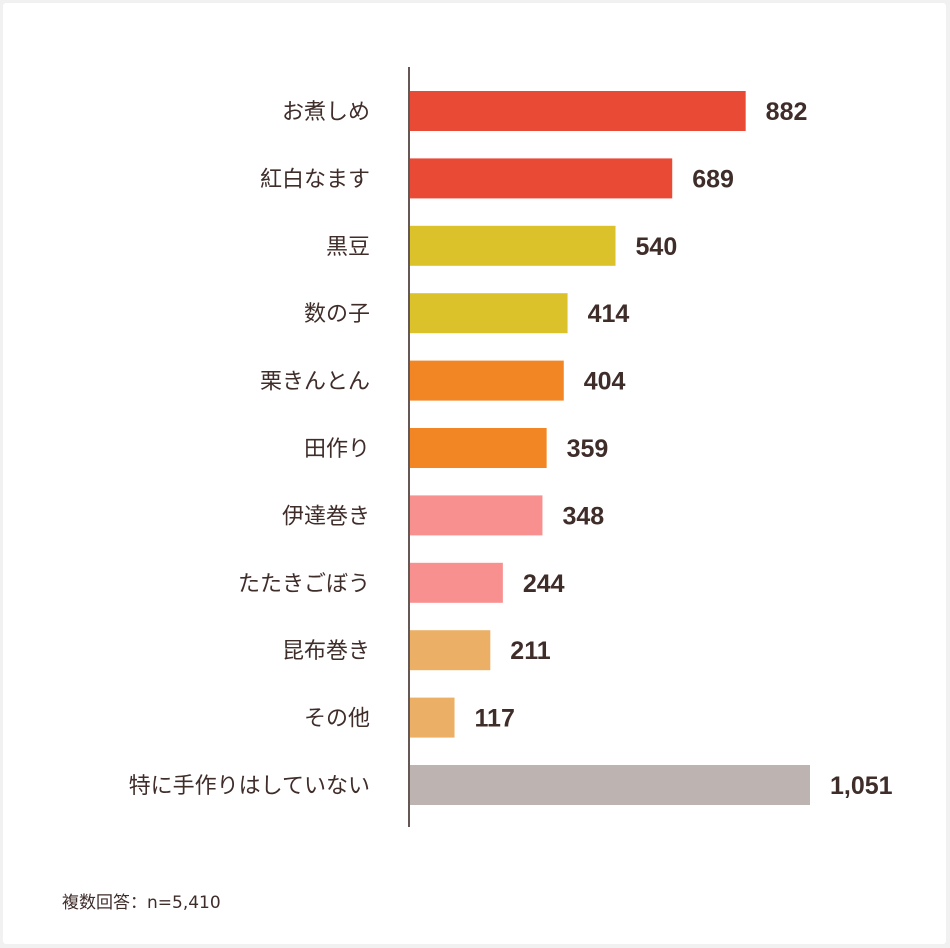 The image size is (950, 948). I want to click on footnote: 複数回答：n=5,410, so click(141, 903).